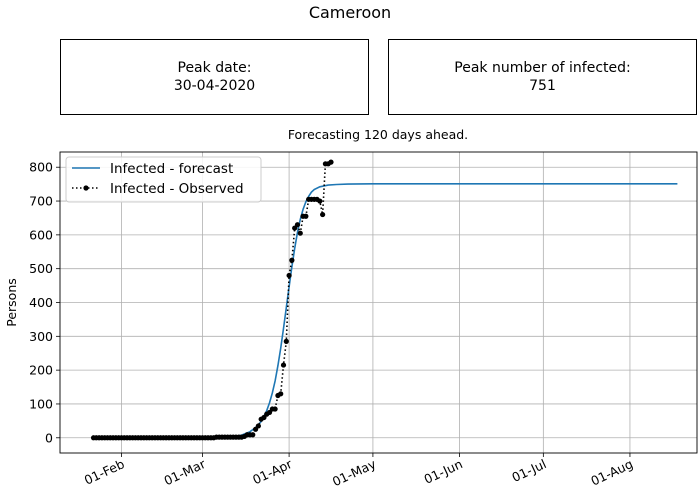  Describe the element at coordinates (49, 437) in the screenshot. I see `y-tick-label: 0` at that location.